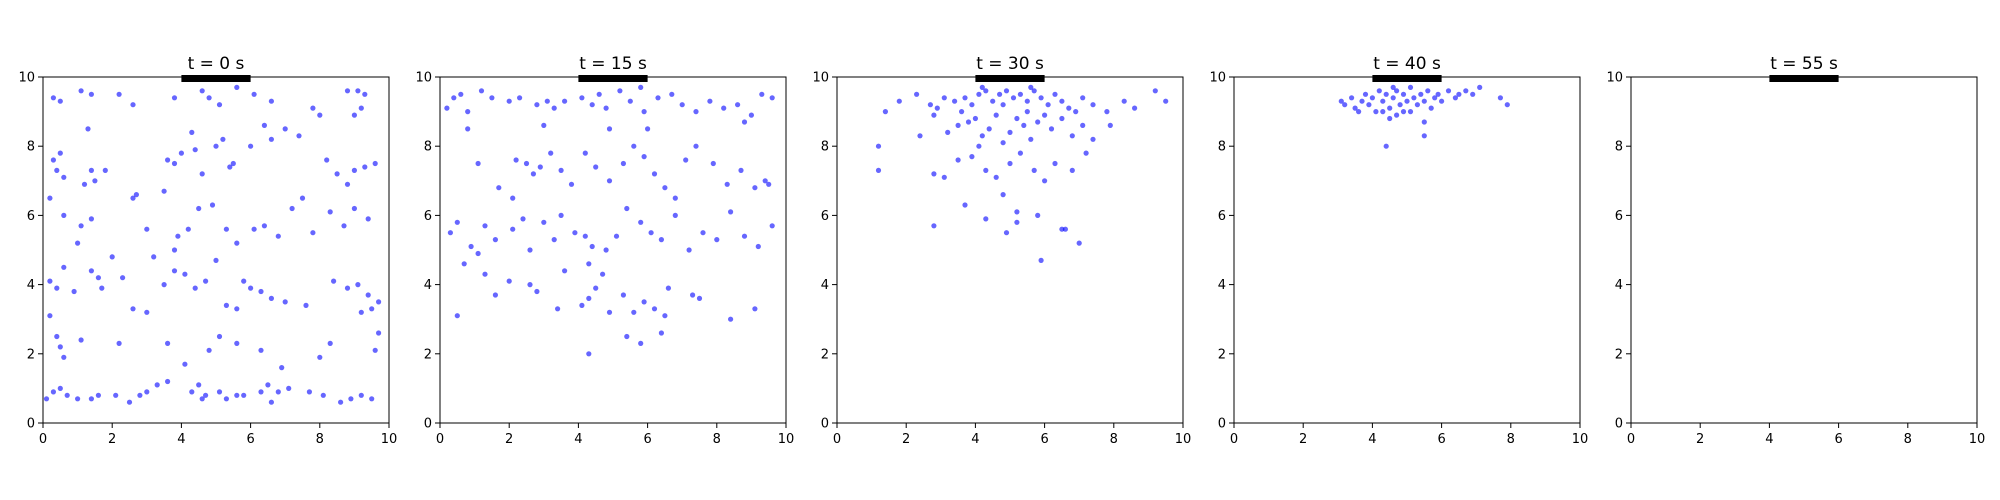  What do you see at coordinates (1407, 64) in the screenshot?
I see `panel-title: t = 40 s` at bounding box center [1407, 64].